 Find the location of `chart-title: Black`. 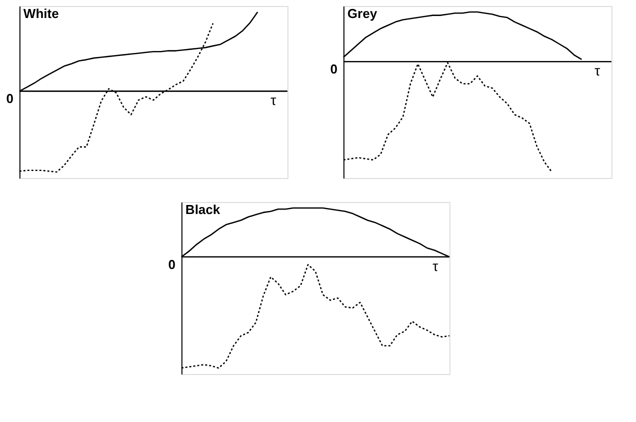

chart-title: Black is located at coordinates (203, 209).